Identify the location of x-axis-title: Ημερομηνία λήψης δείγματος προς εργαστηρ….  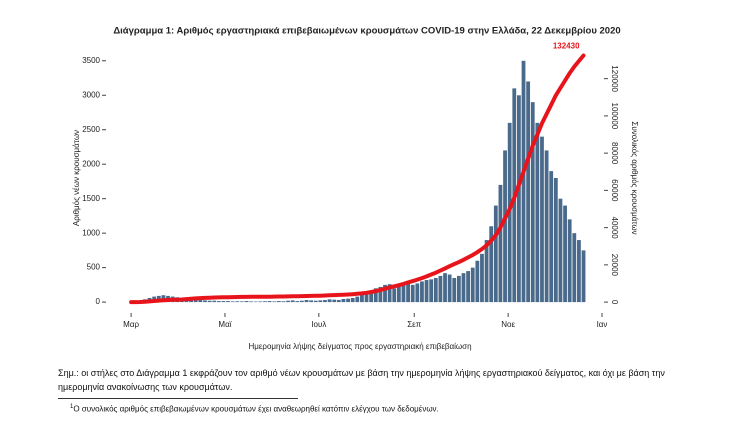
(359, 346).